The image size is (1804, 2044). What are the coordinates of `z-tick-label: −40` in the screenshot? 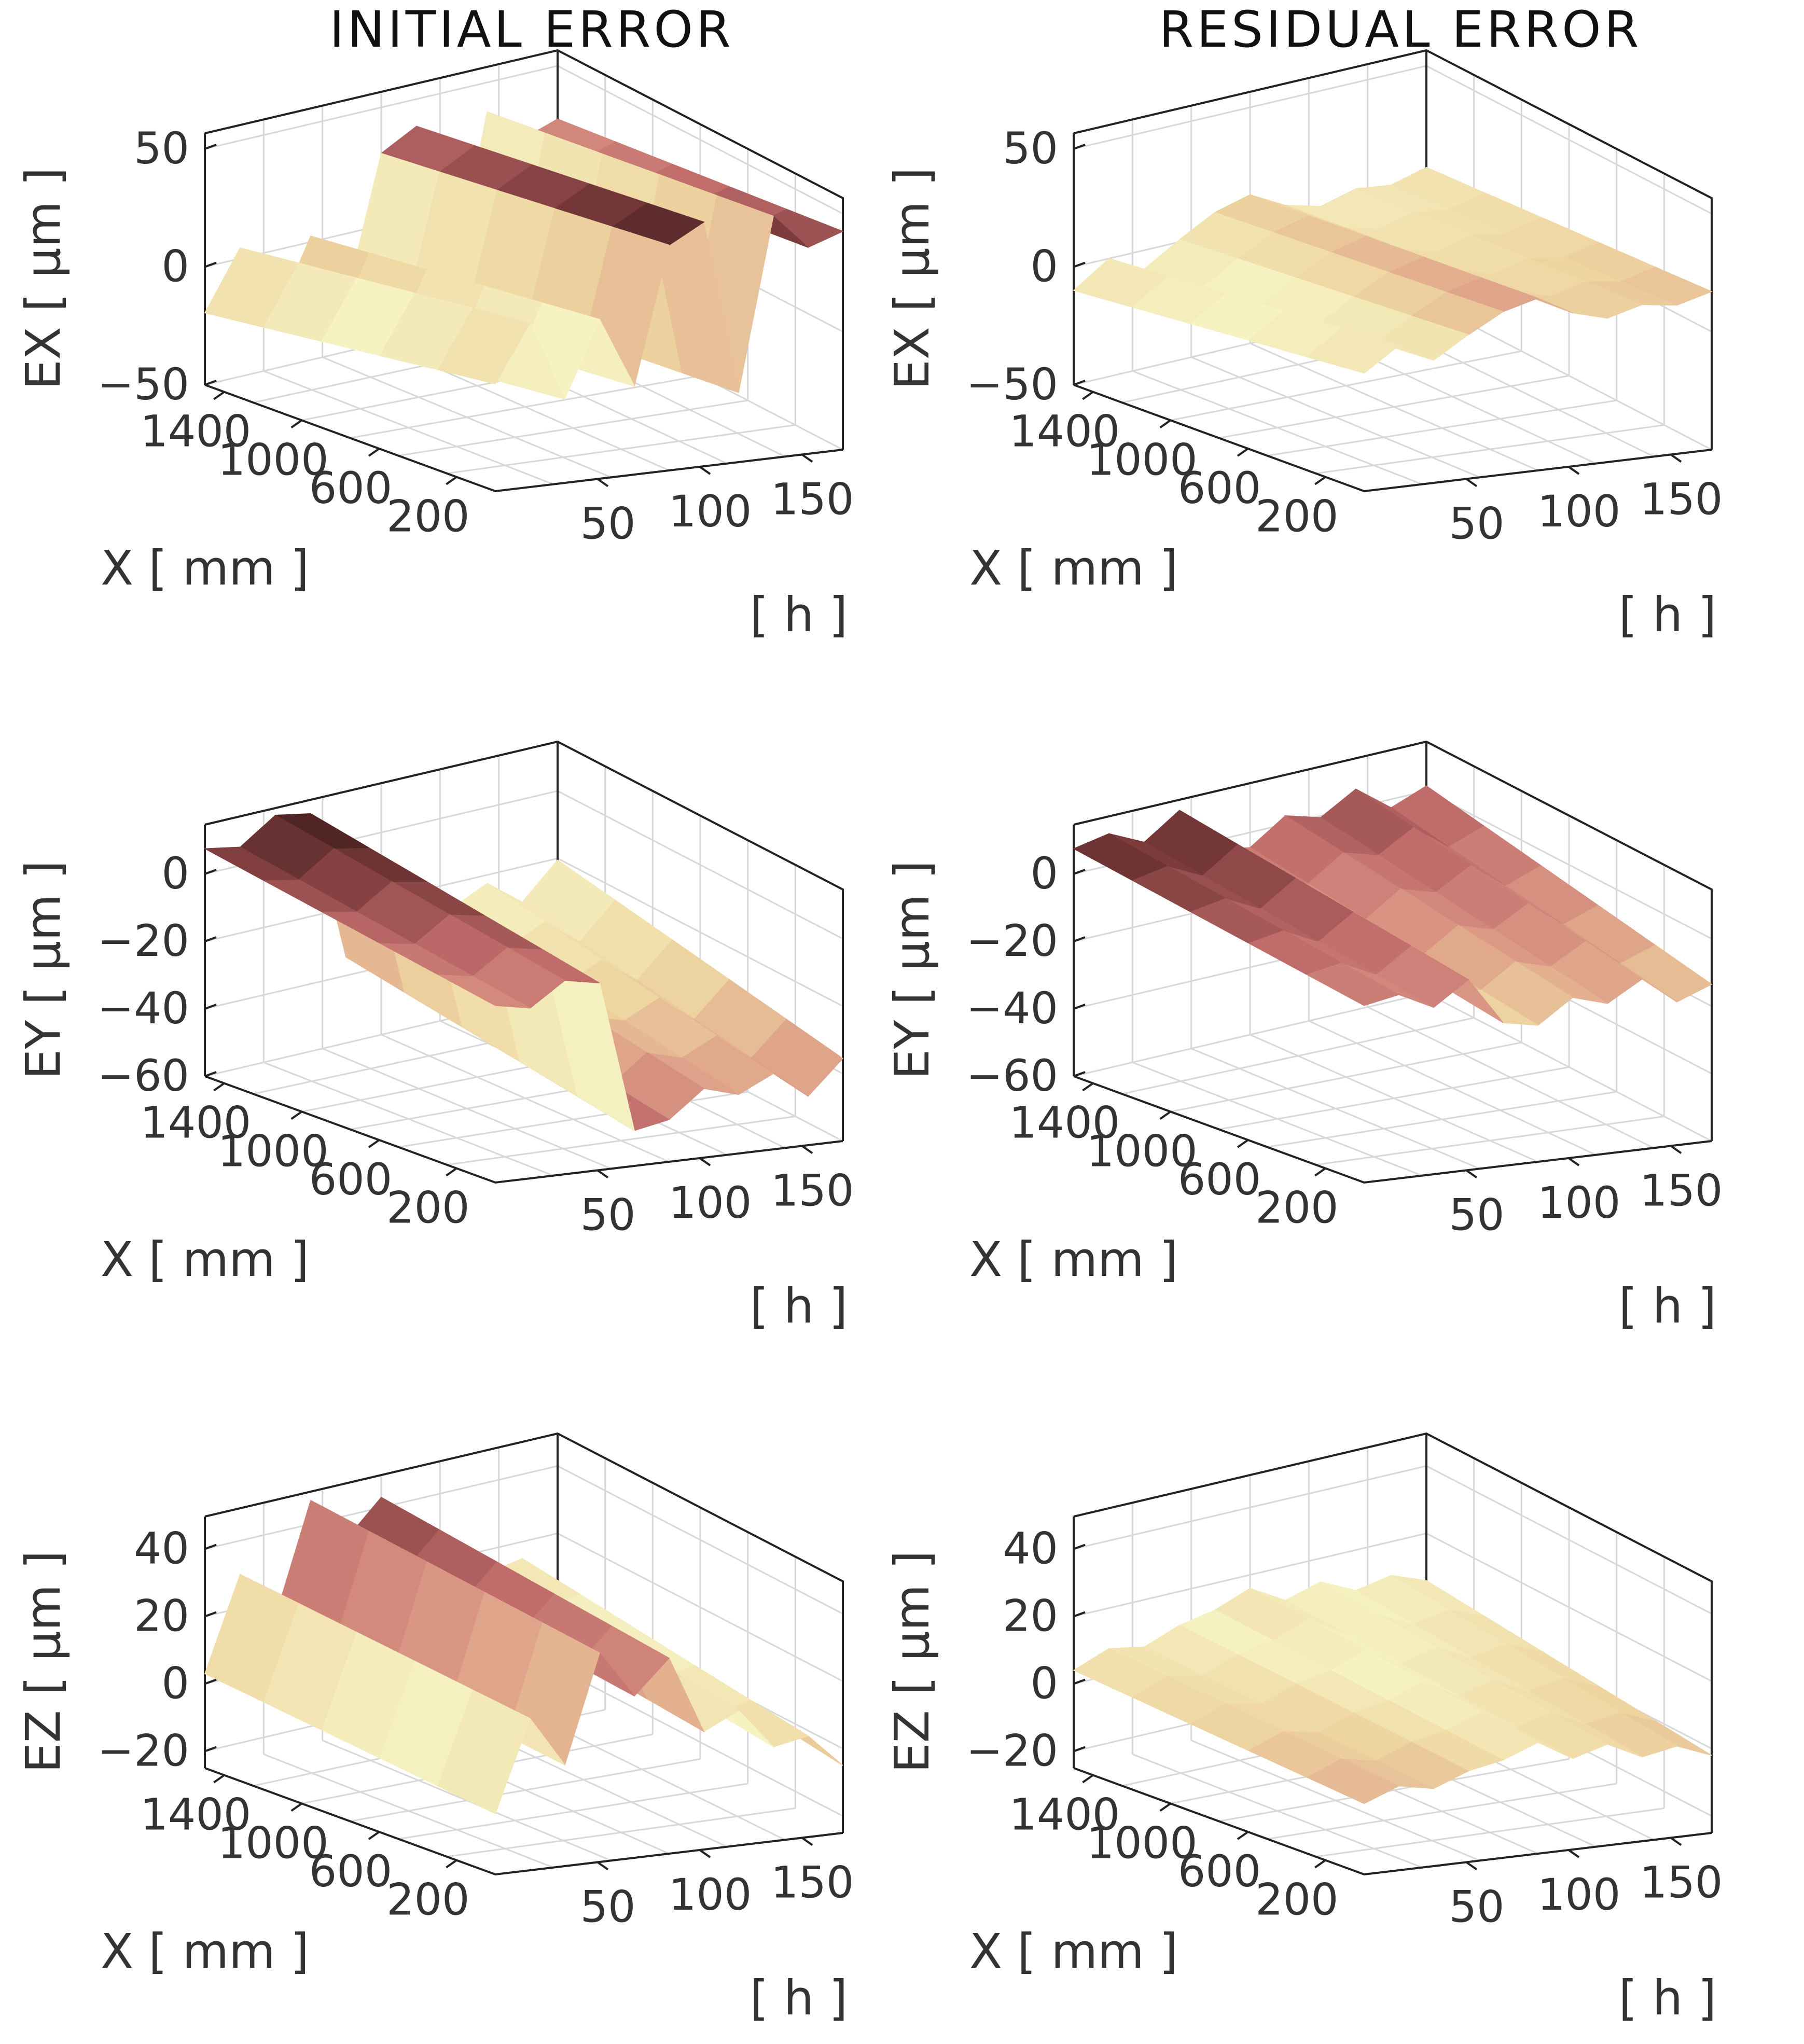 It's located at (143, 1008).